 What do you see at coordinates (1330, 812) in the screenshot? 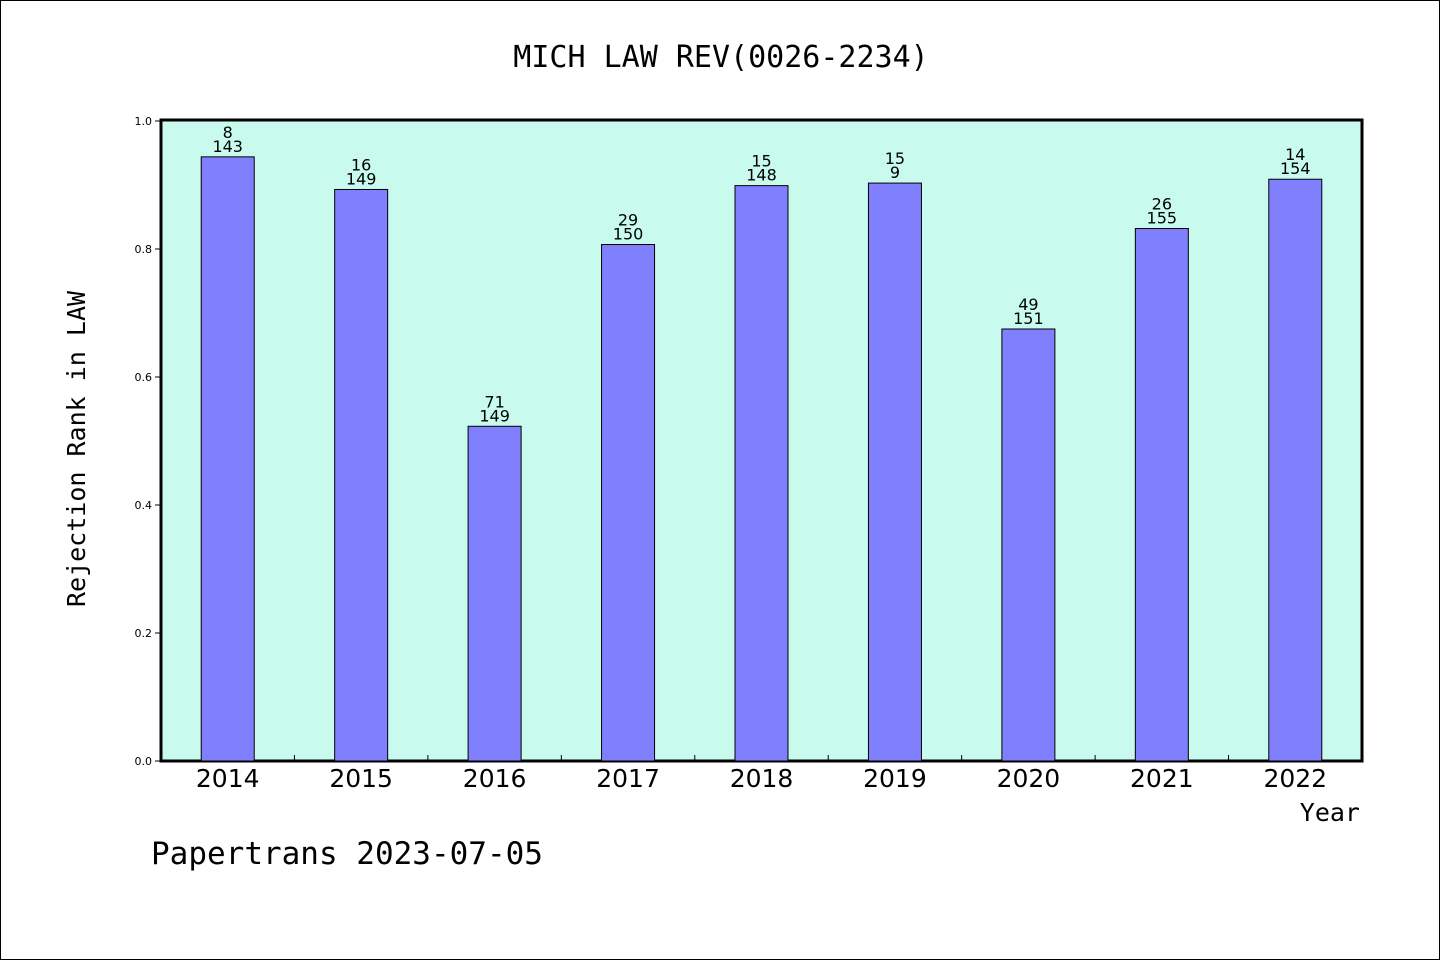
I see `x-axis-label: Year` at bounding box center [1330, 812].